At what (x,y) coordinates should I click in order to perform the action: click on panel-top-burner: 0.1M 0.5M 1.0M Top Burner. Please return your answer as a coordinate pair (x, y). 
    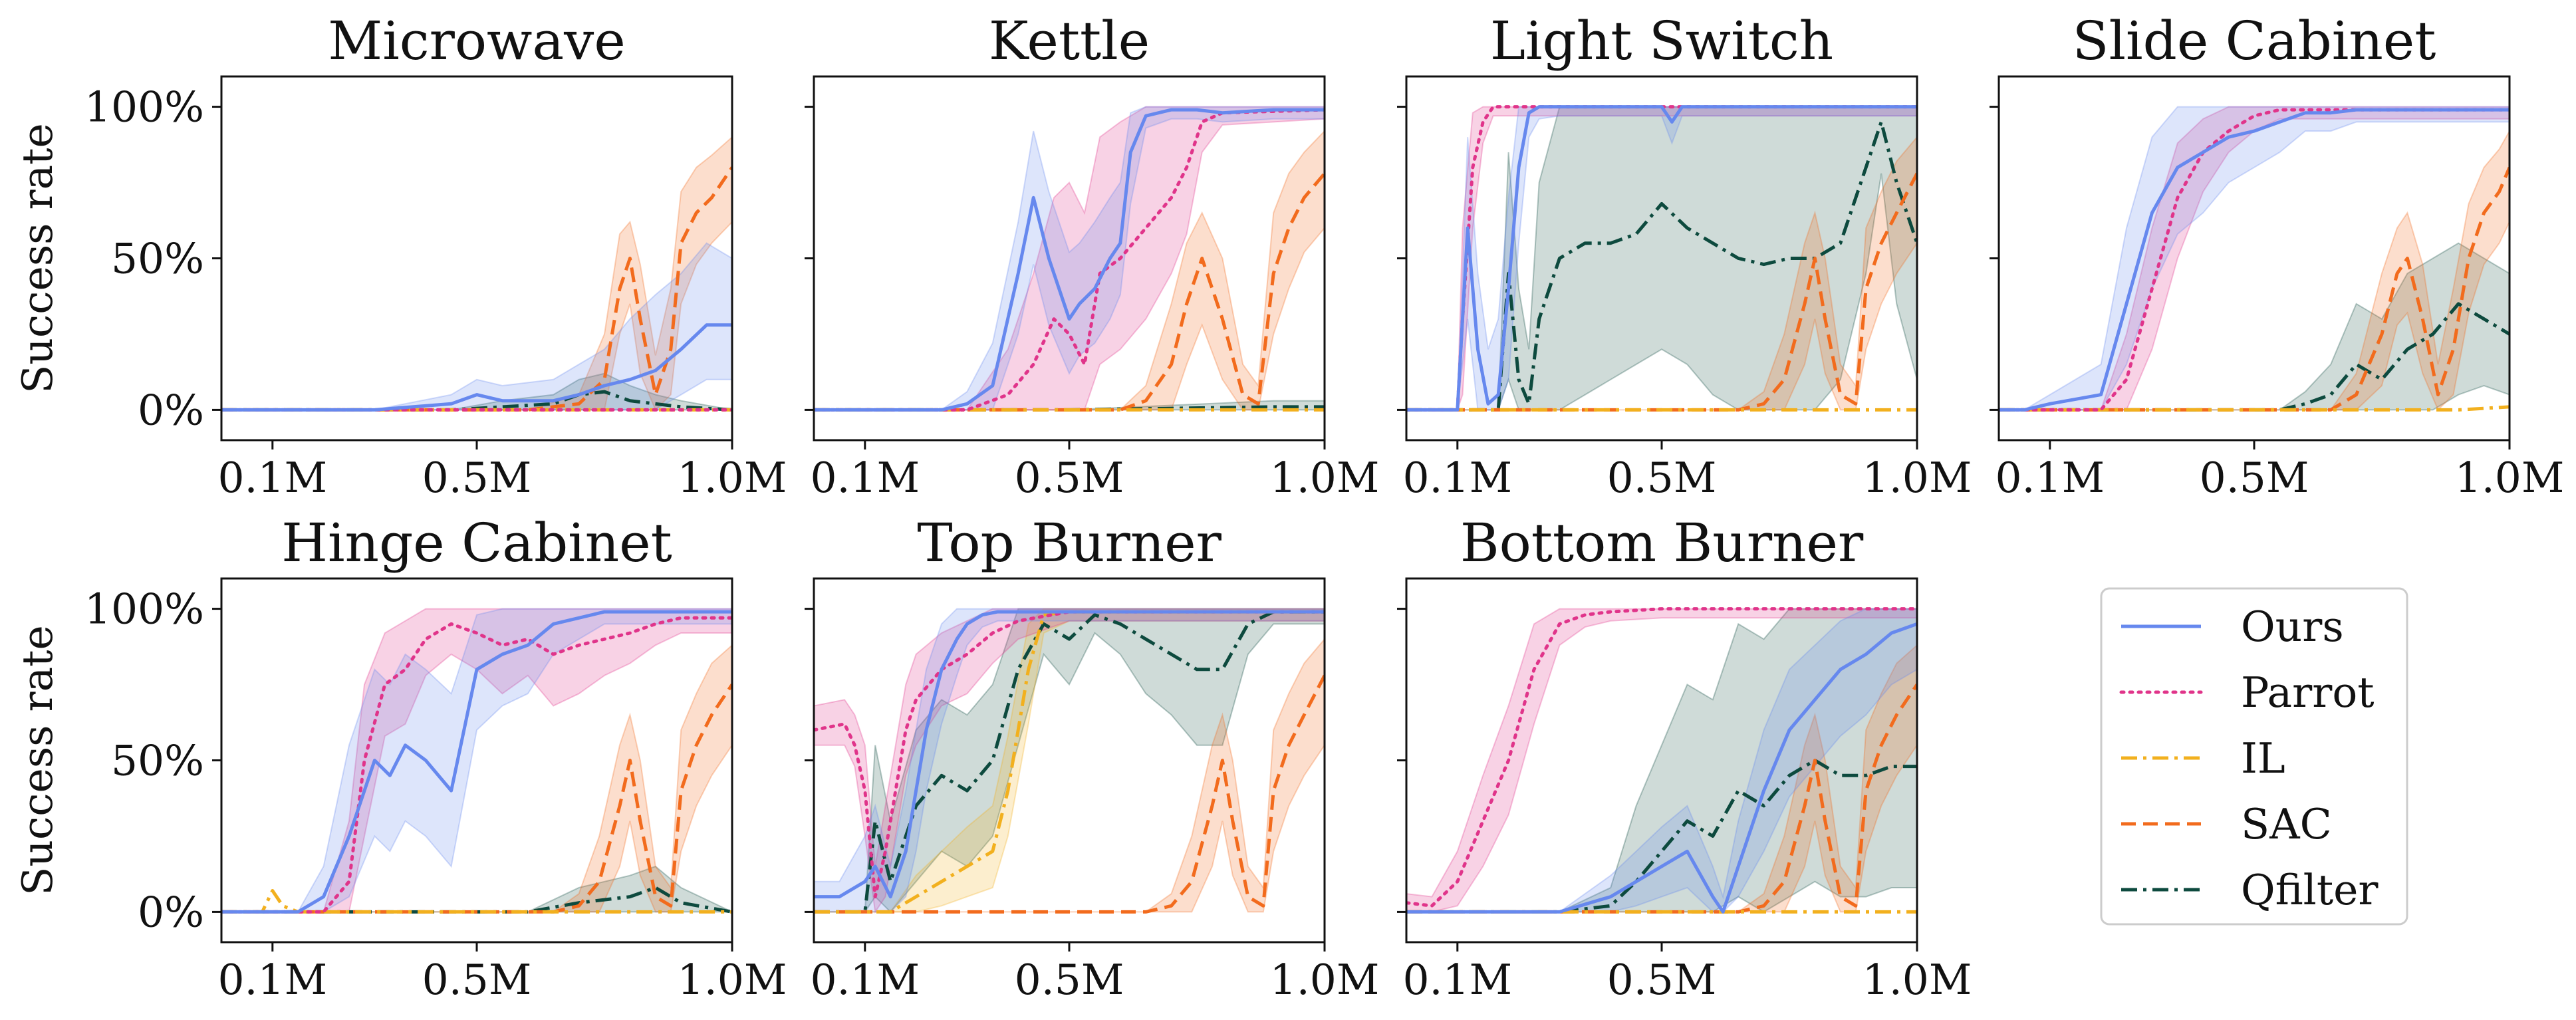
    Looking at the image, I should click on (1092, 758).